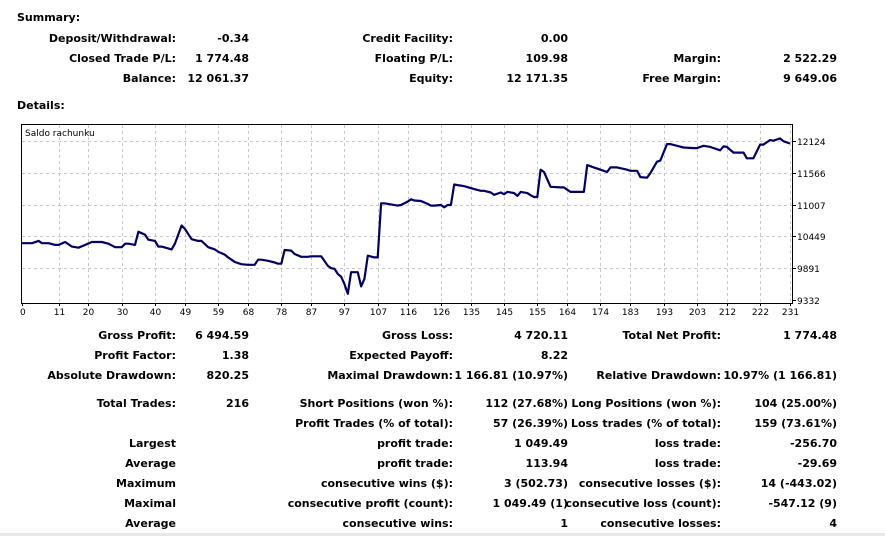  Describe the element at coordinates (658, 375) in the screenshot. I see `stat-label: Relative Drawdown:` at that location.